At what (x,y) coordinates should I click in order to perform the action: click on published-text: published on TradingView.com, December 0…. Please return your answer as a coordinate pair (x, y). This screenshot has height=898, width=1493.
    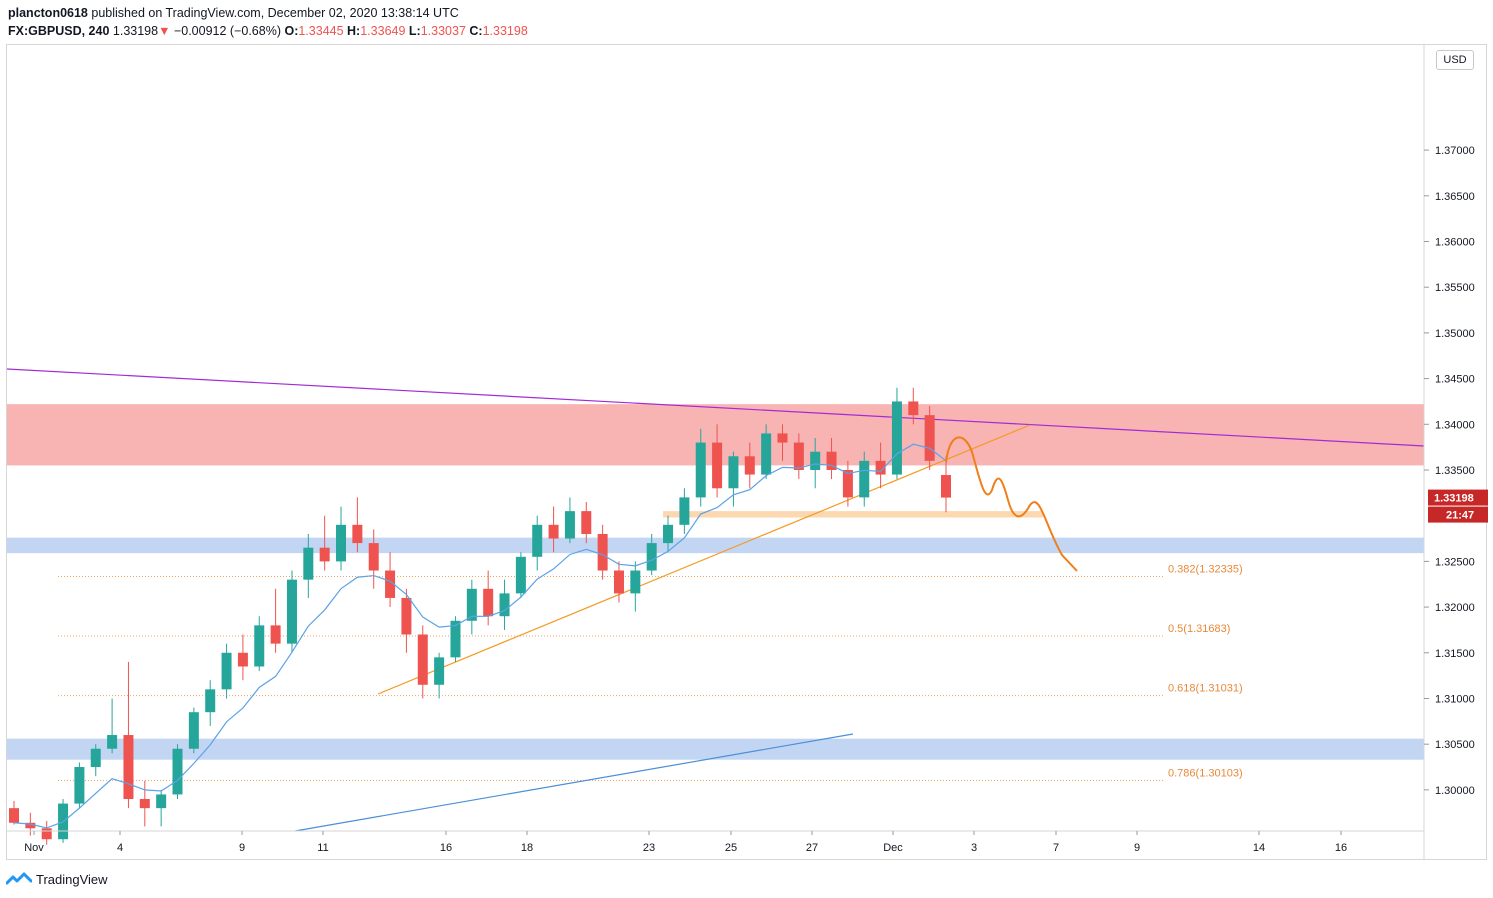
    Looking at the image, I should click on (275, 13).